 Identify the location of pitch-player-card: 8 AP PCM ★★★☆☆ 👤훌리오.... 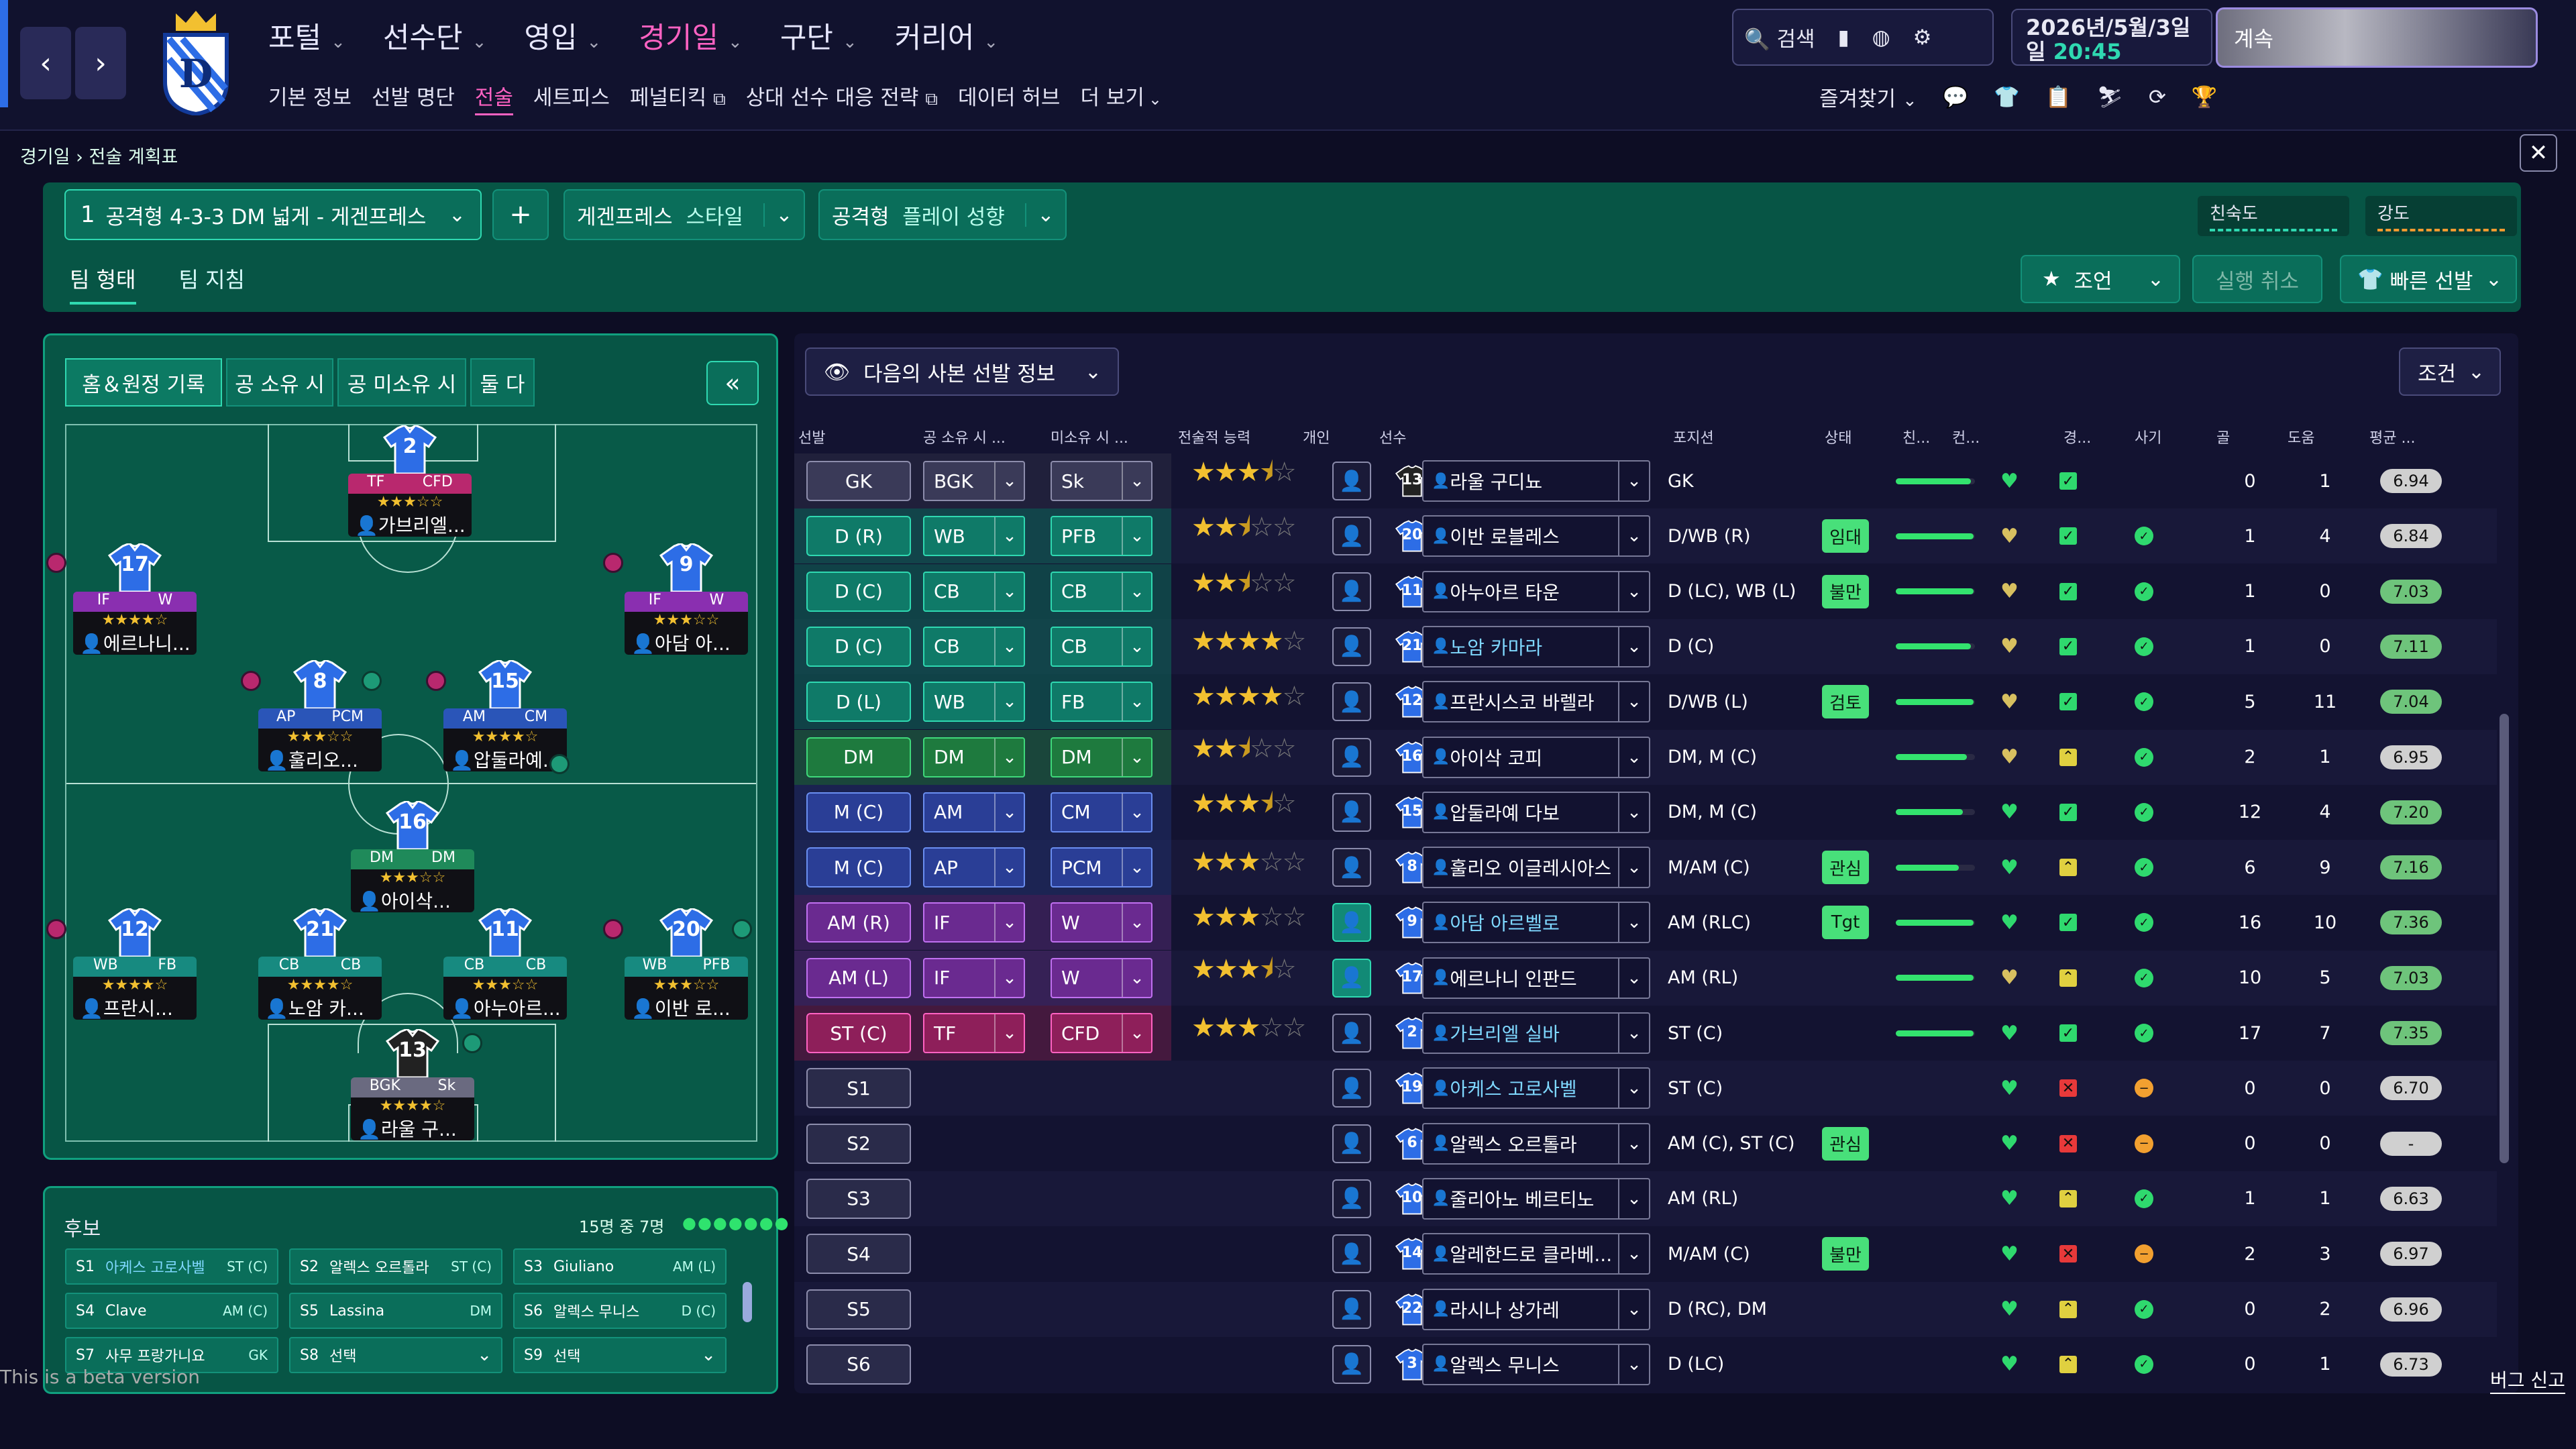
(311, 716).